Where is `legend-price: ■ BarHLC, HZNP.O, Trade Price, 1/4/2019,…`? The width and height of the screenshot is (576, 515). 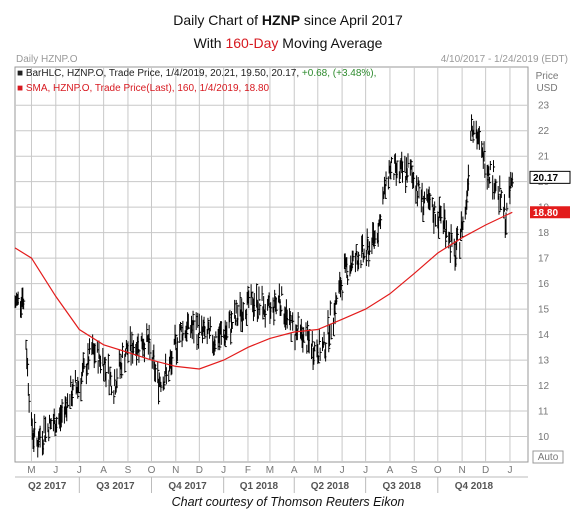 legend-price: ■ BarHLC, HZNP.O, Trade Price, 1/4/2019,… is located at coordinates (197, 73).